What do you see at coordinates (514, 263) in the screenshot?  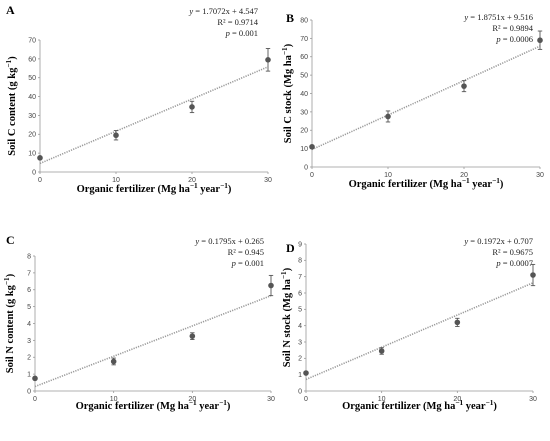 I see `p-value-label: p = 0.0007` at bounding box center [514, 263].